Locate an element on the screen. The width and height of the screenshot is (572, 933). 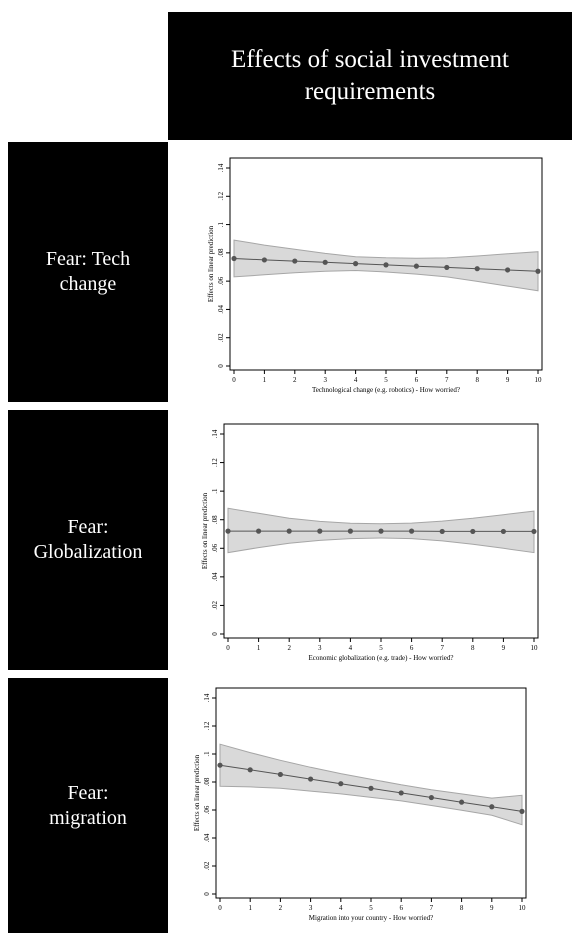
row-label-tech-change: Fear: Tech change is located at coordinates (88, 272).